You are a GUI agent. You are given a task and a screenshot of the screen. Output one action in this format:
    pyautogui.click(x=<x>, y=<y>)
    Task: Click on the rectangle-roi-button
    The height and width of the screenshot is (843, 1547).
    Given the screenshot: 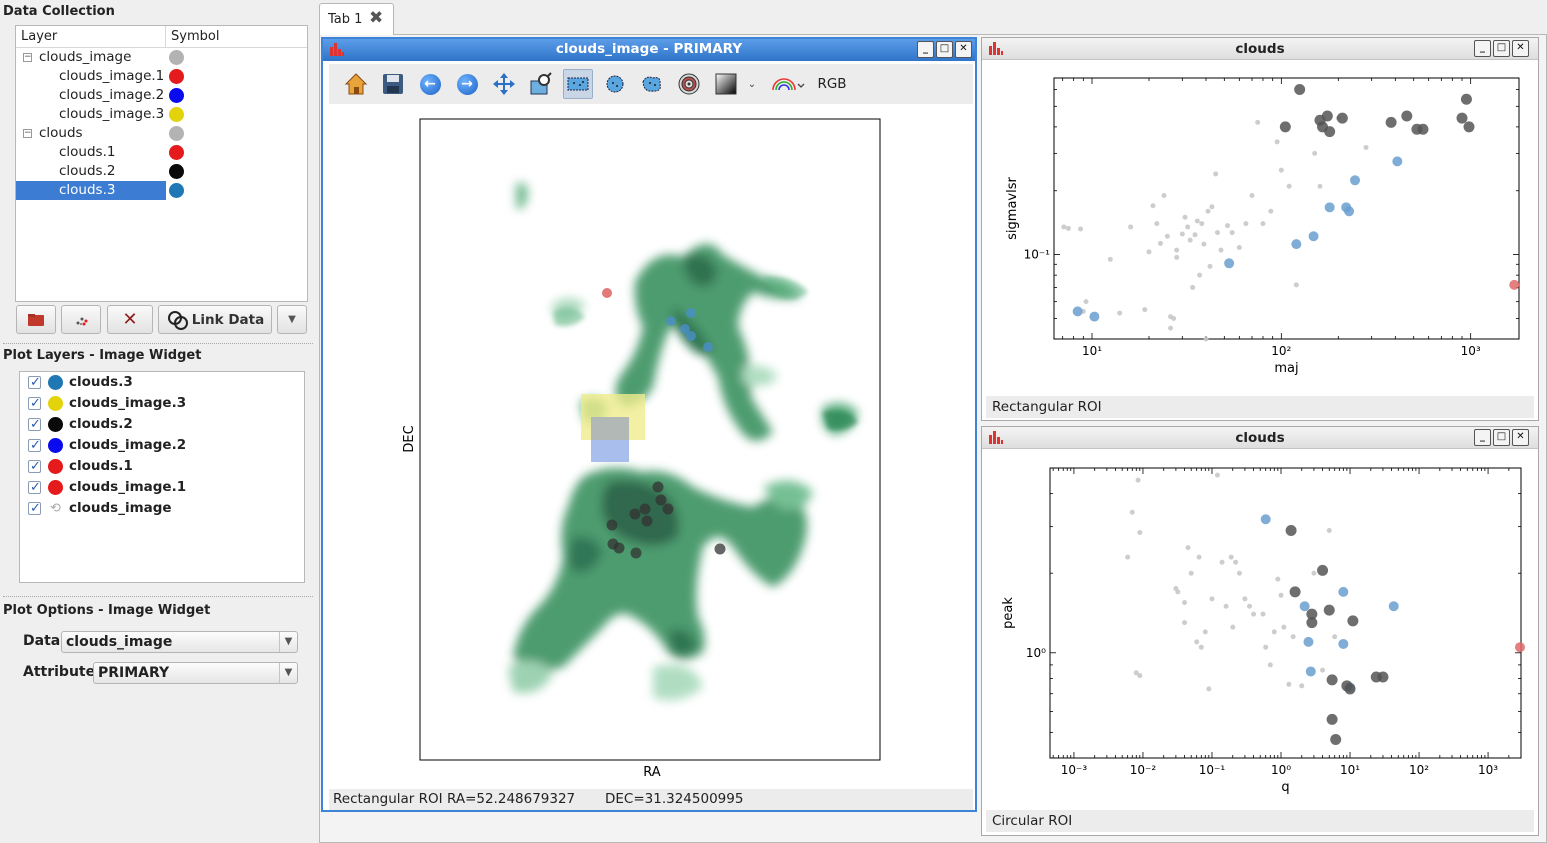 What is the action you would take?
    pyautogui.click(x=578, y=84)
    